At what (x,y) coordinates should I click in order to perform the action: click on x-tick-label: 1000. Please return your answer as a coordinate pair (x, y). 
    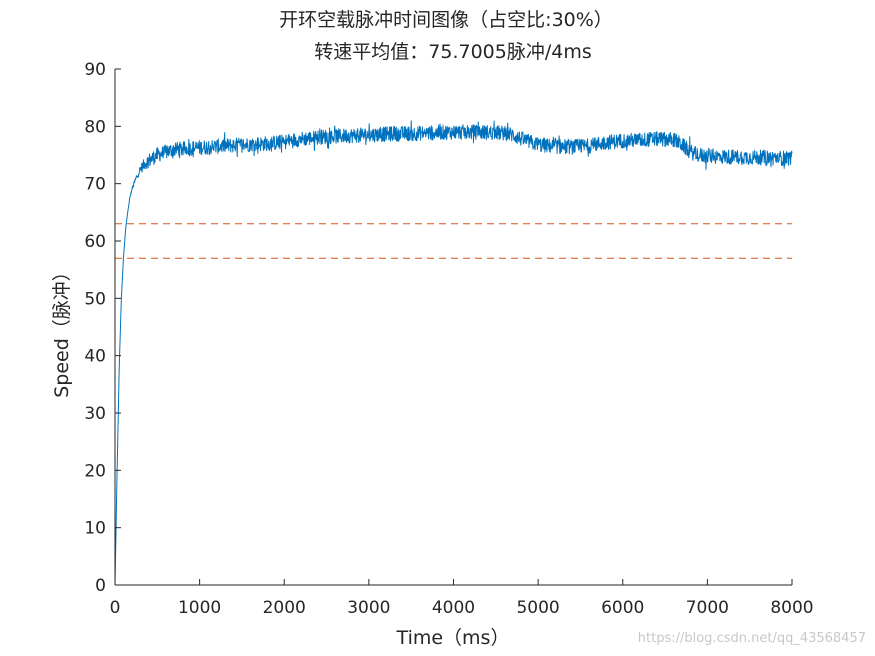
    Looking at the image, I should click on (199, 608).